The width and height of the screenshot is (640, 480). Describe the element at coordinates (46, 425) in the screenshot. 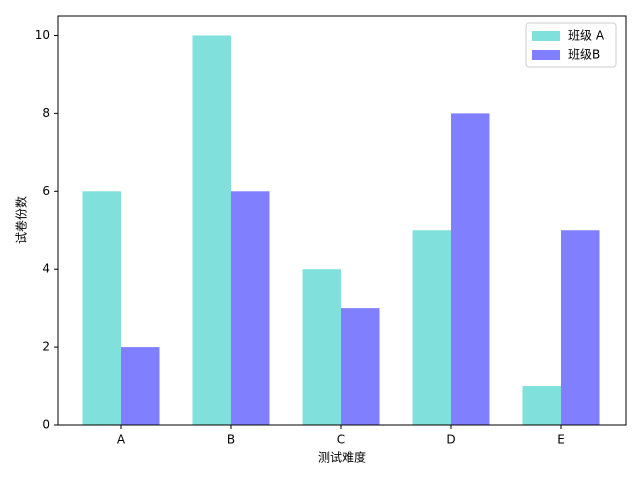

I see `y-tick-label: 0` at that location.